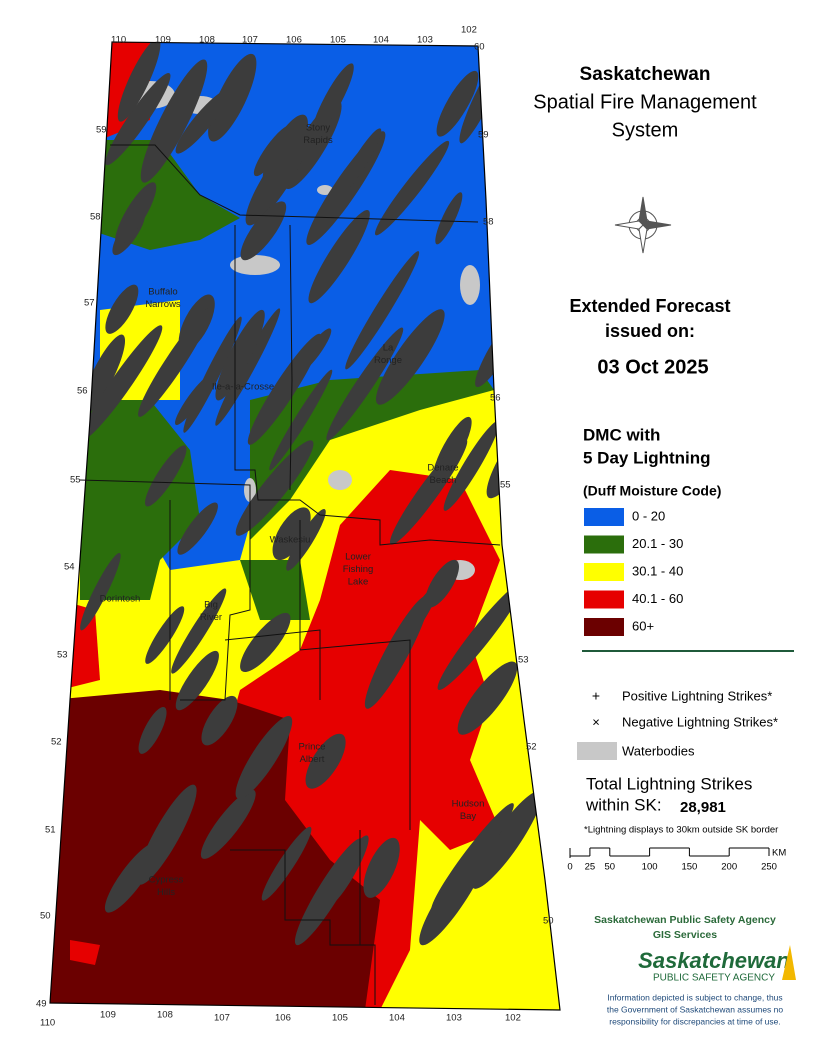 Image resolution: width=816 pixels, height=1056 pixels. Describe the element at coordinates (643, 625) in the screenshot. I see `legend-label: 60+` at that location.